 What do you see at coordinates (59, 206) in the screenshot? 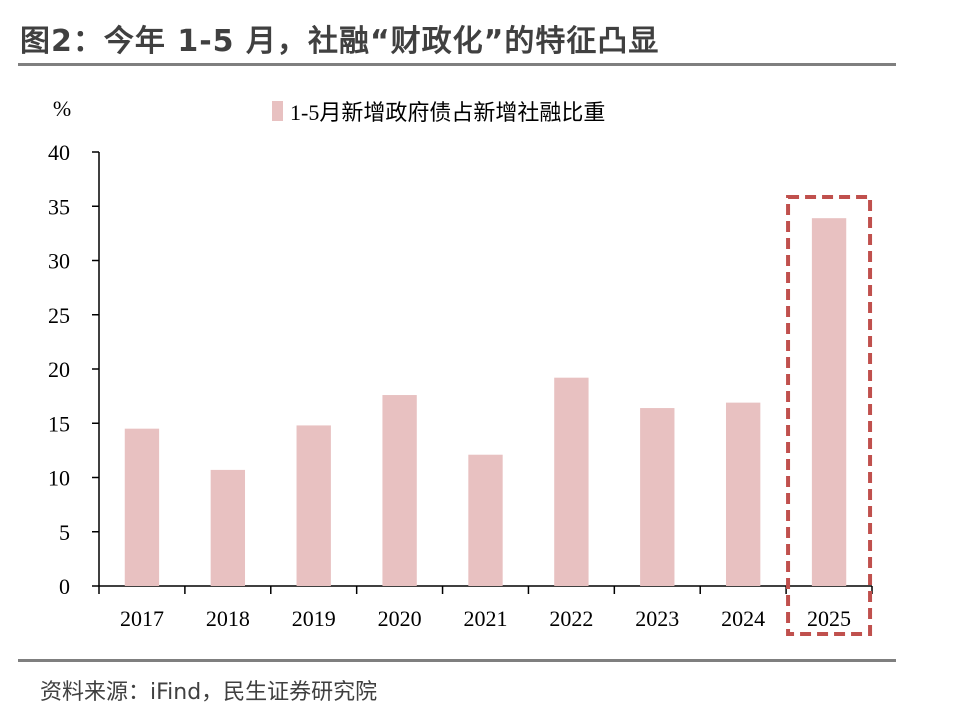
I see `y-tick-label: 35` at bounding box center [59, 206].